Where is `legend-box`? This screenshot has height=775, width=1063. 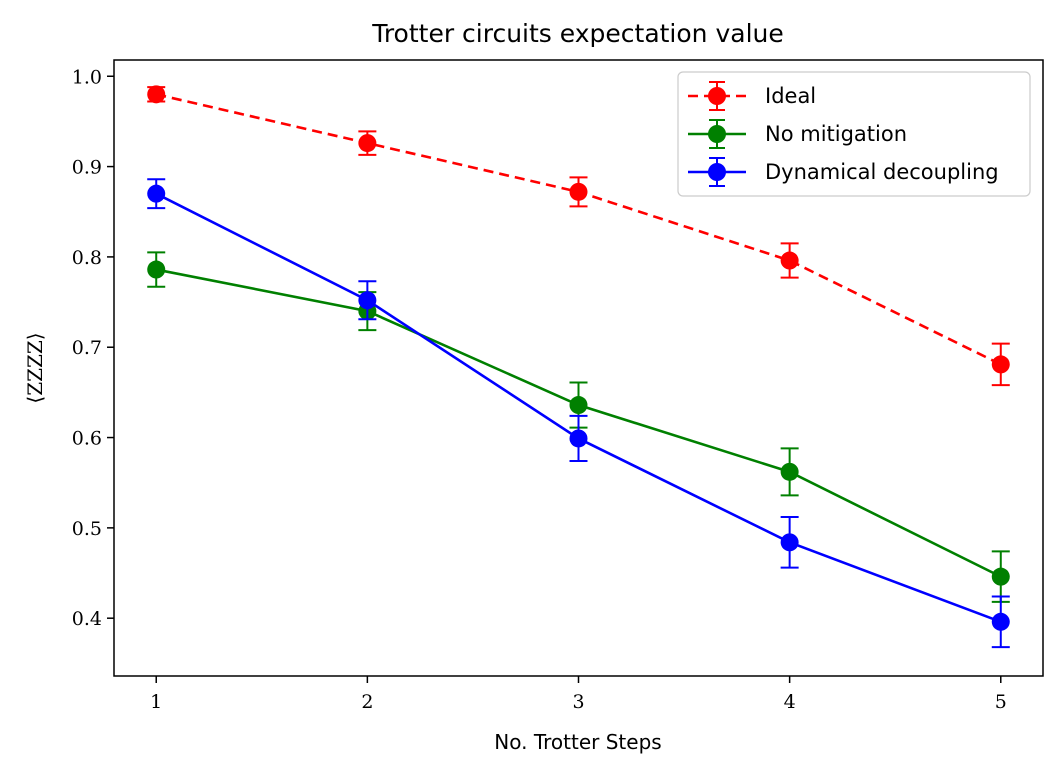 legend-box is located at coordinates (854, 134).